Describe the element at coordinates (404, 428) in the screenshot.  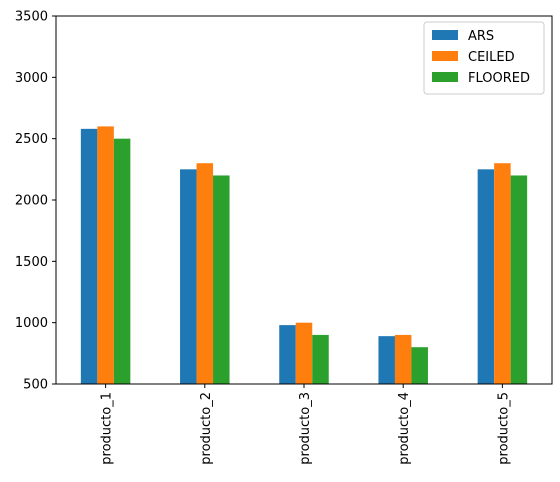
I see `x-tick-label: producto_4` at that location.